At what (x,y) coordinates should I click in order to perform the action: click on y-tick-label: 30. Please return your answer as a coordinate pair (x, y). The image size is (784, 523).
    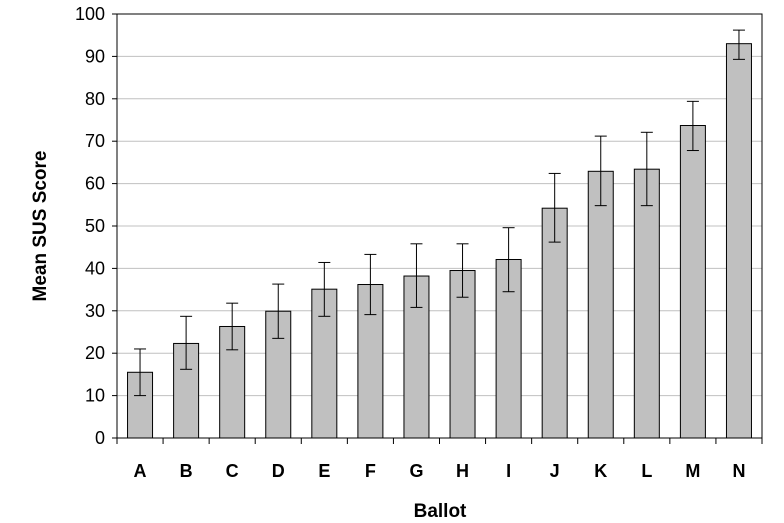
    Looking at the image, I should click on (95, 311).